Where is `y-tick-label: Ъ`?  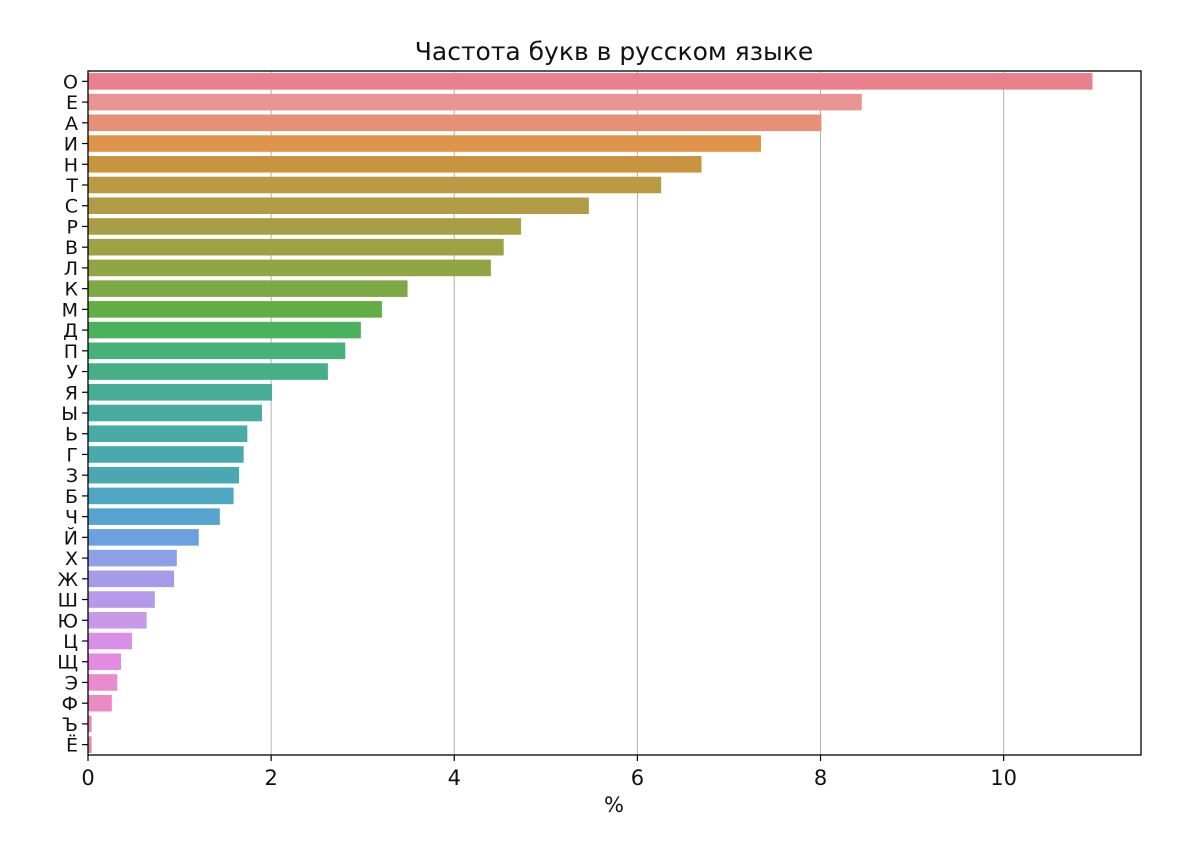 y-tick-label: Ъ is located at coordinates (70, 725).